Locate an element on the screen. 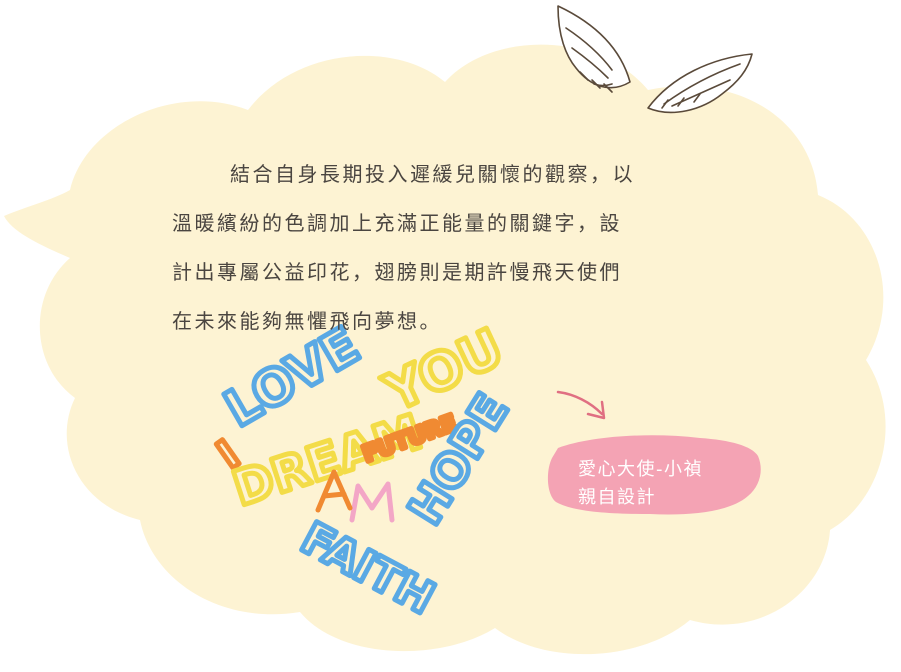 This screenshot has width=901, height=672. designer-badge-line2: 親自設計 is located at coordinates (617, 497).